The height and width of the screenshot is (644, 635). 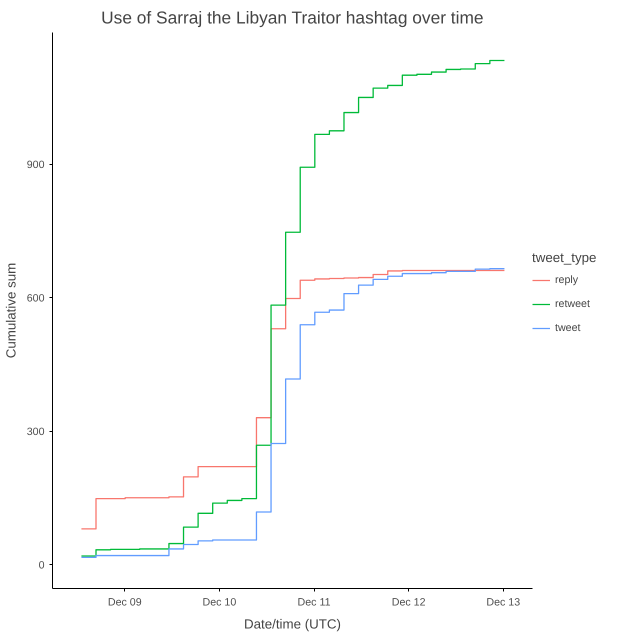 I want to click on y-tick-label: 0, so click(x=41, y=565).